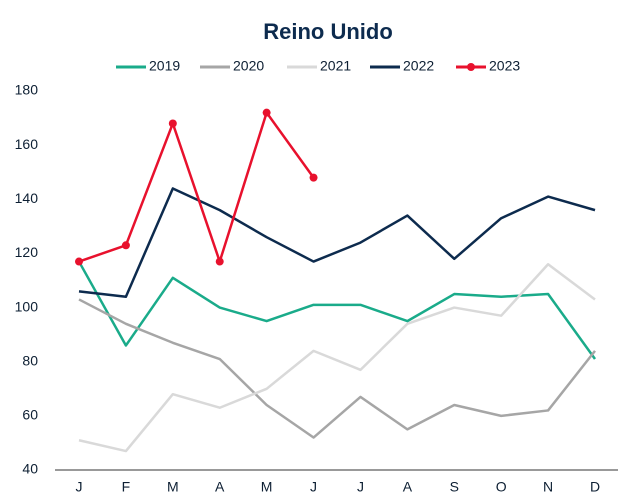 This screenshot has height=496, width=618. Describe the element at coordinates (248, 66) in the screenshot. I see `legend-label: 2020` at that location.